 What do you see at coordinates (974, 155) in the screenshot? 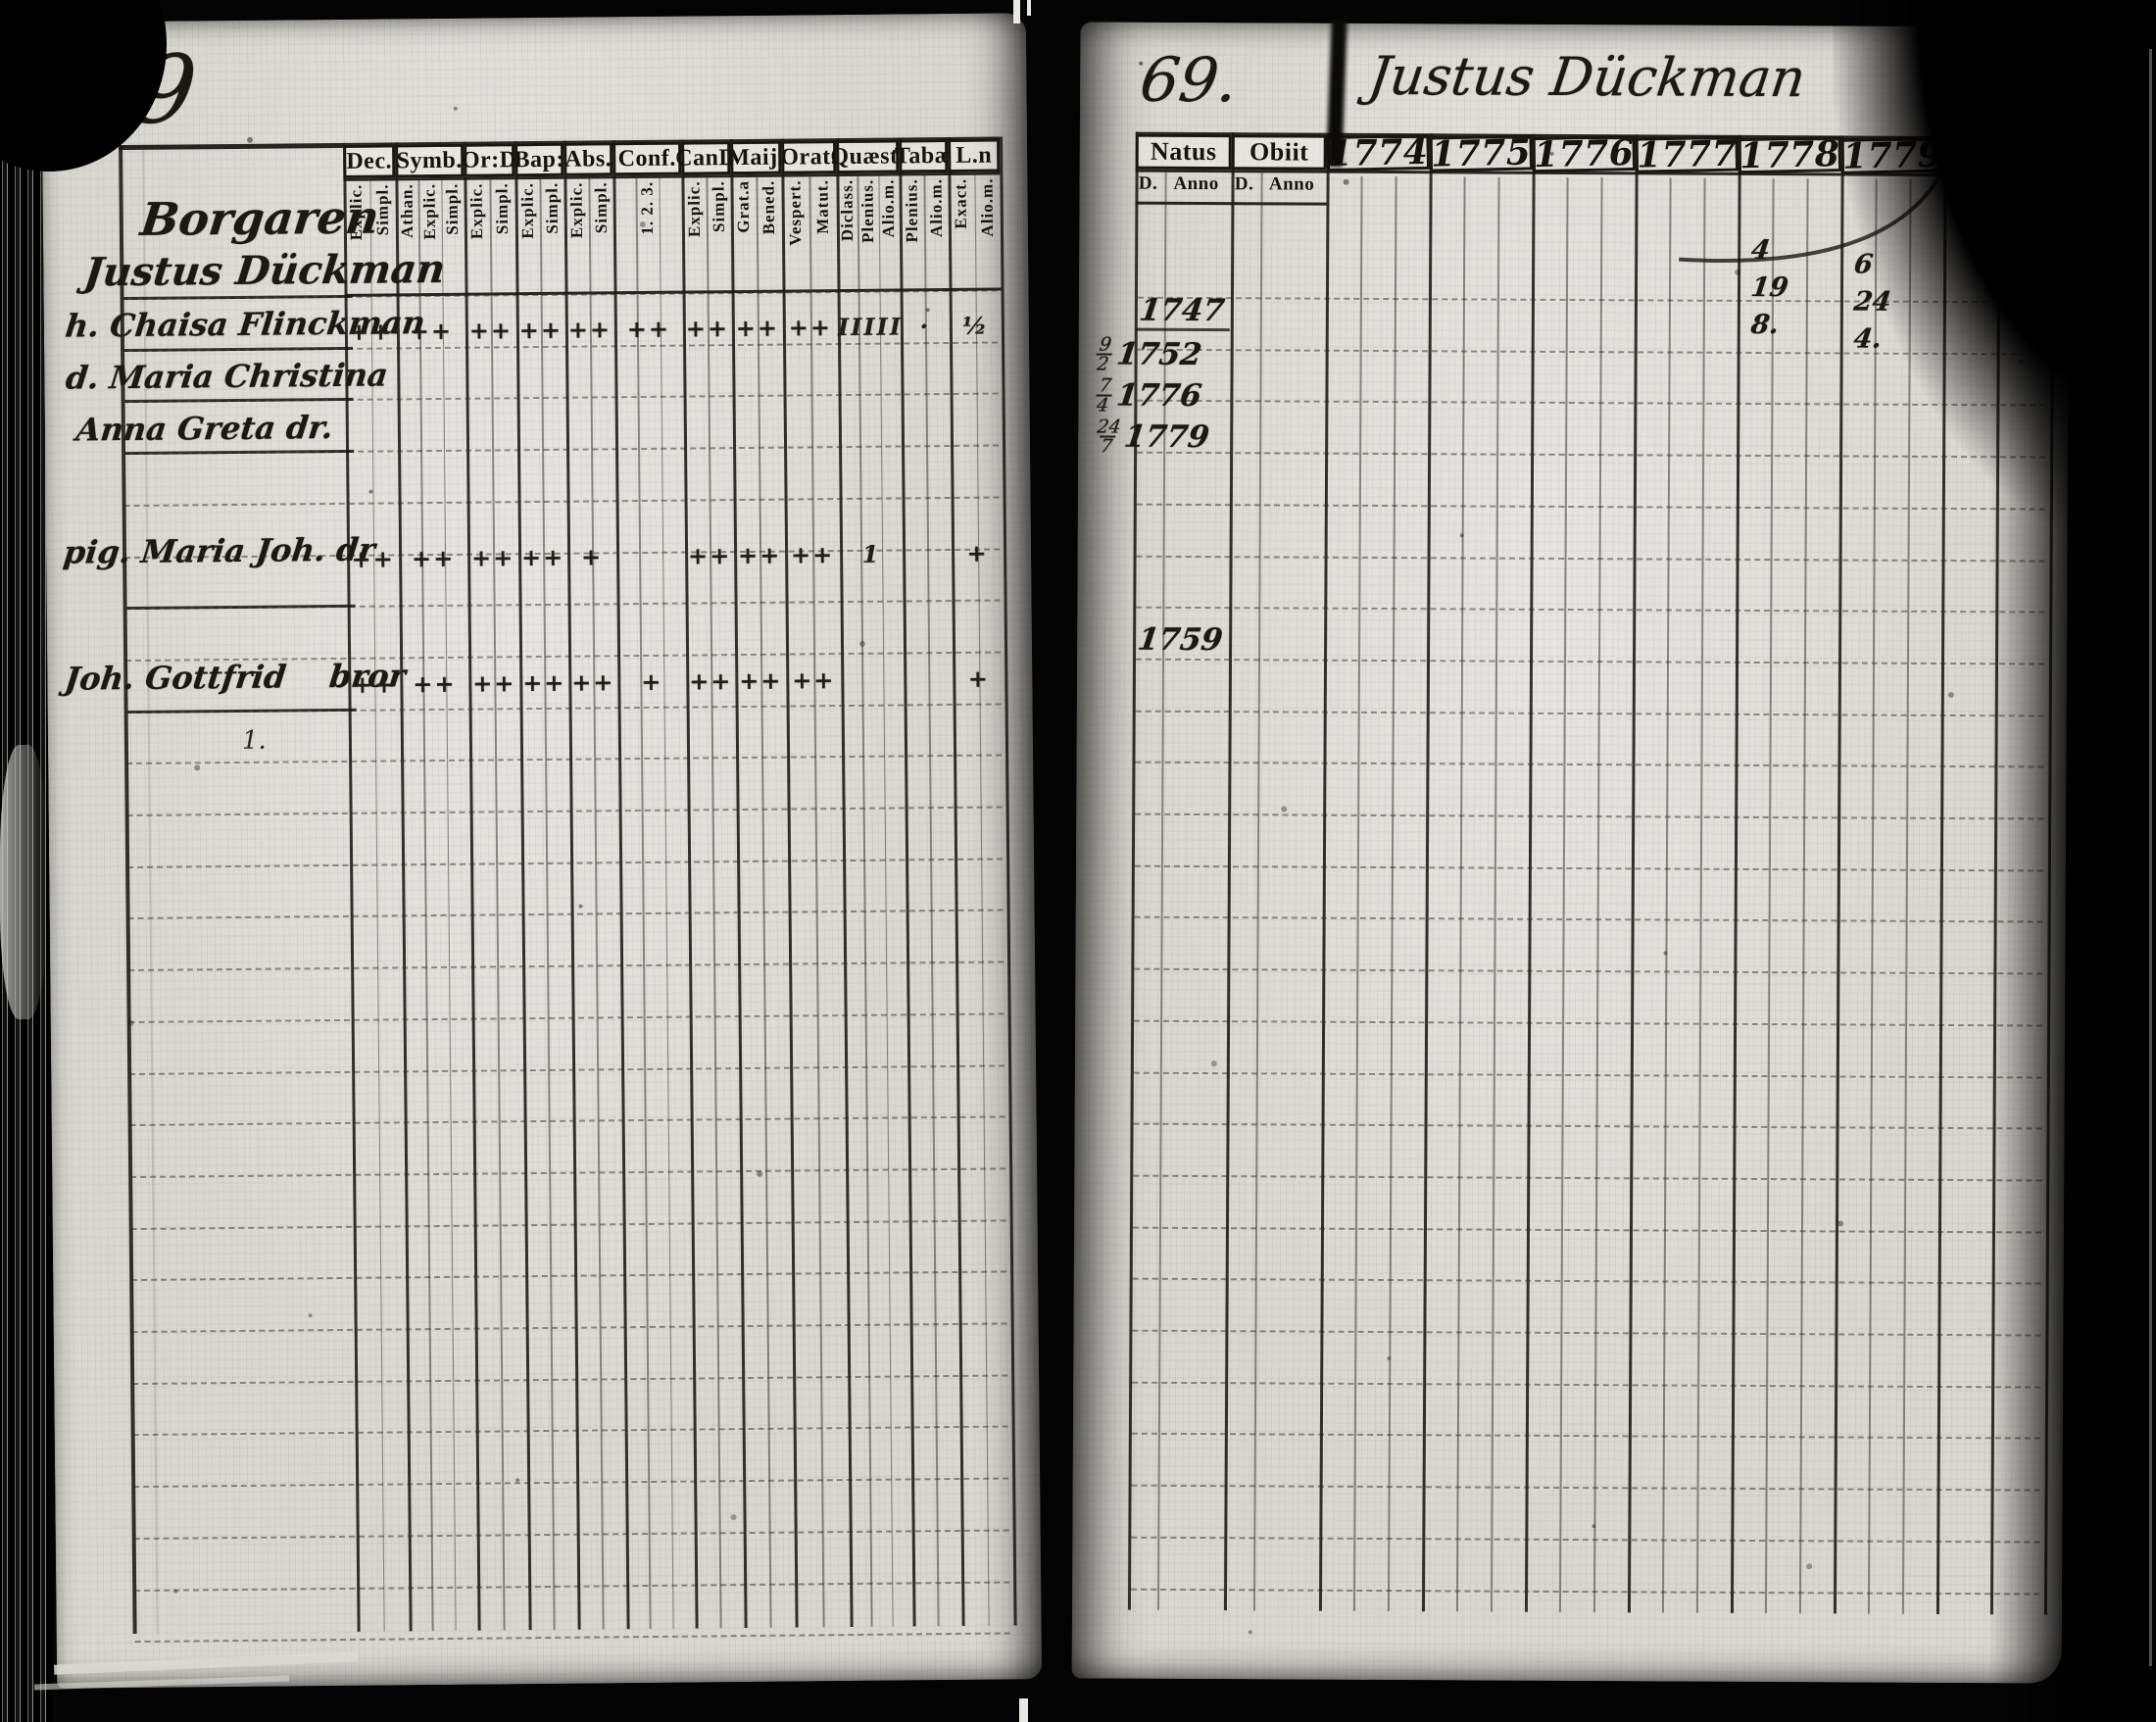
I see `column-header: L.n` at bounding box center [974, 155].